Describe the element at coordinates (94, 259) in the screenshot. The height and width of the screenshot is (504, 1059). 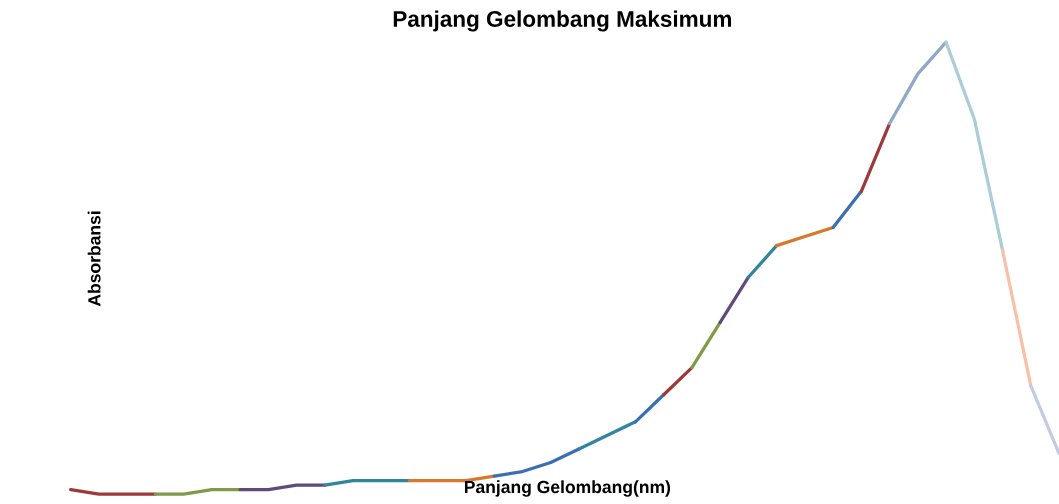
I see `y-axis-title: Absorbansi` at that location.